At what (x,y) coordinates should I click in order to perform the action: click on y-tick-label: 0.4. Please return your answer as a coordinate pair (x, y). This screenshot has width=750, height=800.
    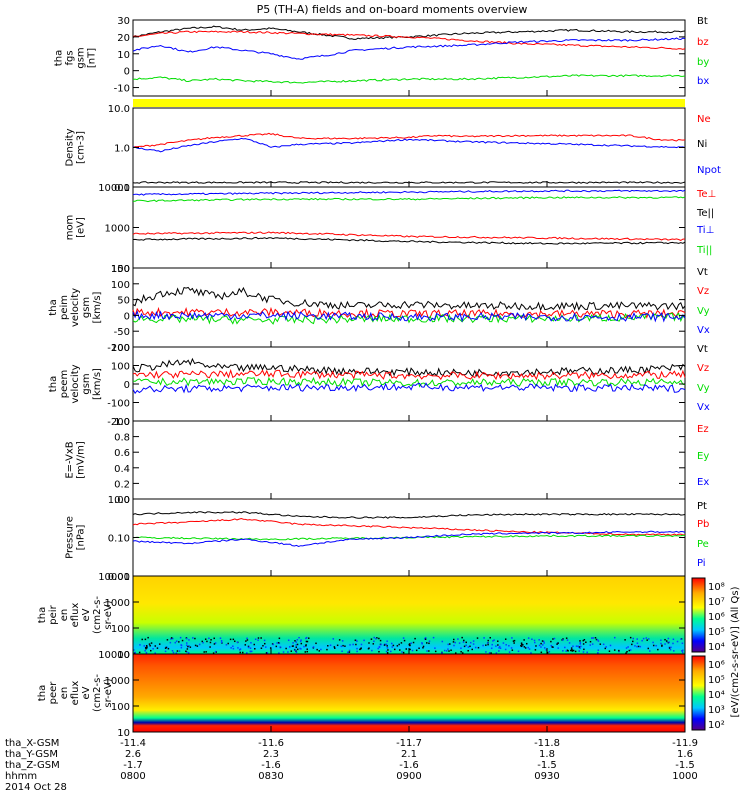
    Looking at the image, I should click on (122, 469).